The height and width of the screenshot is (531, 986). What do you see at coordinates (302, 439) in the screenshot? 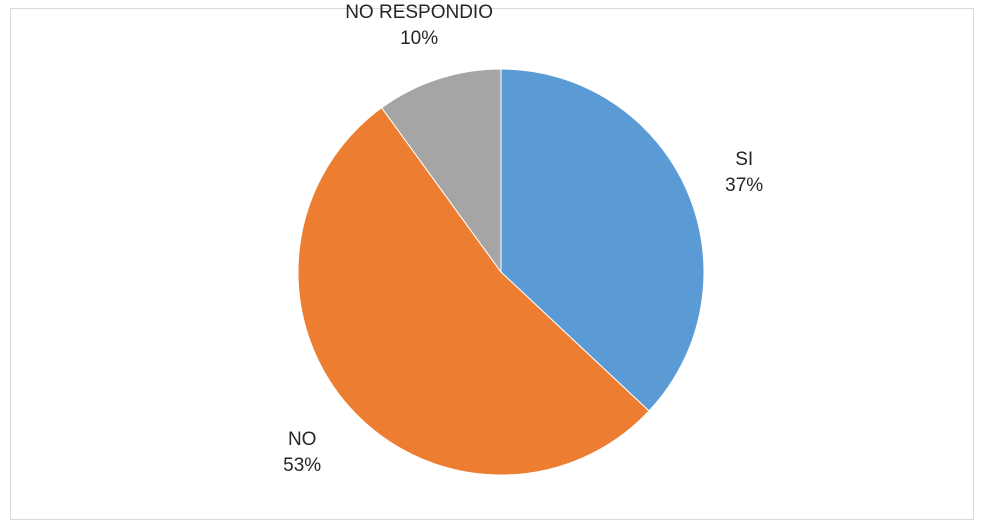
I see `data-label-category-no: NO` at bounding box center [302, 439].